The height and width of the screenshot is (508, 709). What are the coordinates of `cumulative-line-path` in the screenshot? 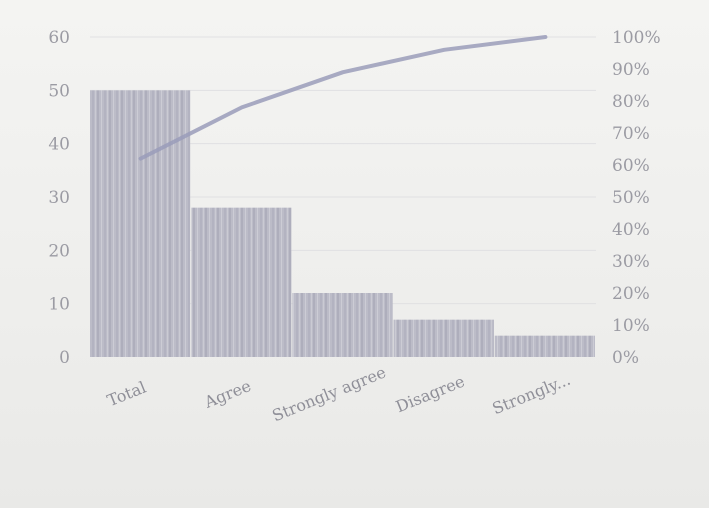 It's located at (343, 98).